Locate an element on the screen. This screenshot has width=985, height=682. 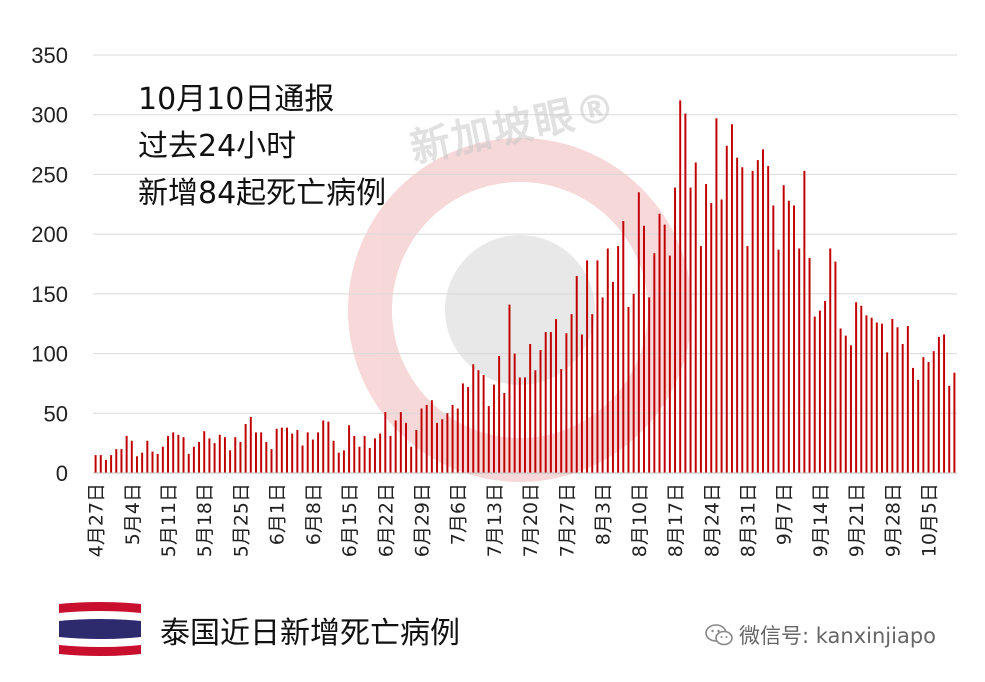
annotation-line-3: 新增84起死亡病例 is located at coordinates (262, 193).